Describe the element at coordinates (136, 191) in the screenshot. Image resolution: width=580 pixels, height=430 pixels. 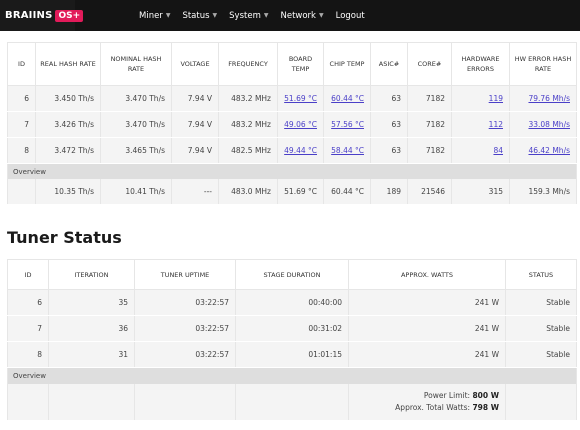
I see `overview-nominal-hash-rate: 10.41 Th/s` at that location.